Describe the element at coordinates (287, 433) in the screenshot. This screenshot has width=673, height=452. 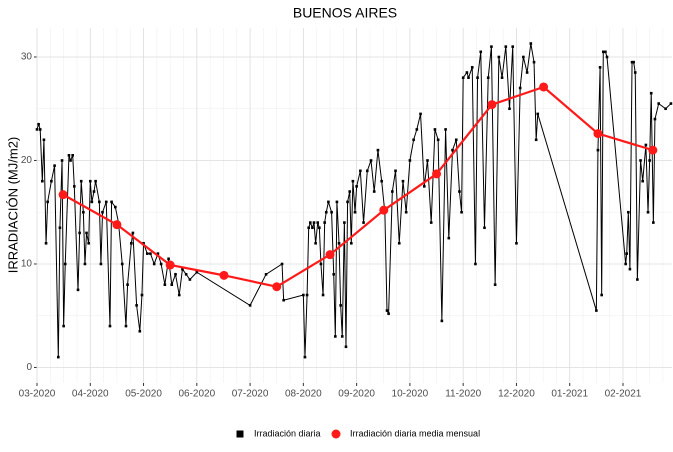
I see `legend-label: Irradiación diaria` at that location.